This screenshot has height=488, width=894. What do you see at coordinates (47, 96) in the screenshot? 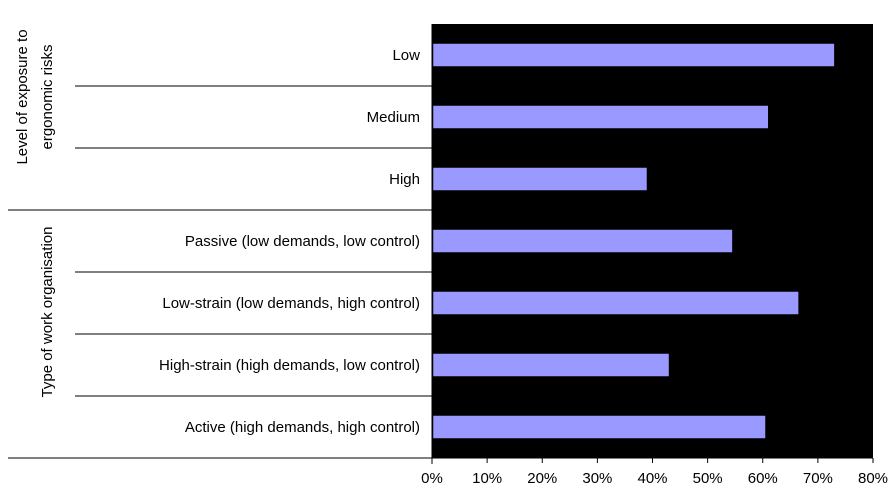
I see `group-label: ergonomic risks` at bounding box center [47, 96].